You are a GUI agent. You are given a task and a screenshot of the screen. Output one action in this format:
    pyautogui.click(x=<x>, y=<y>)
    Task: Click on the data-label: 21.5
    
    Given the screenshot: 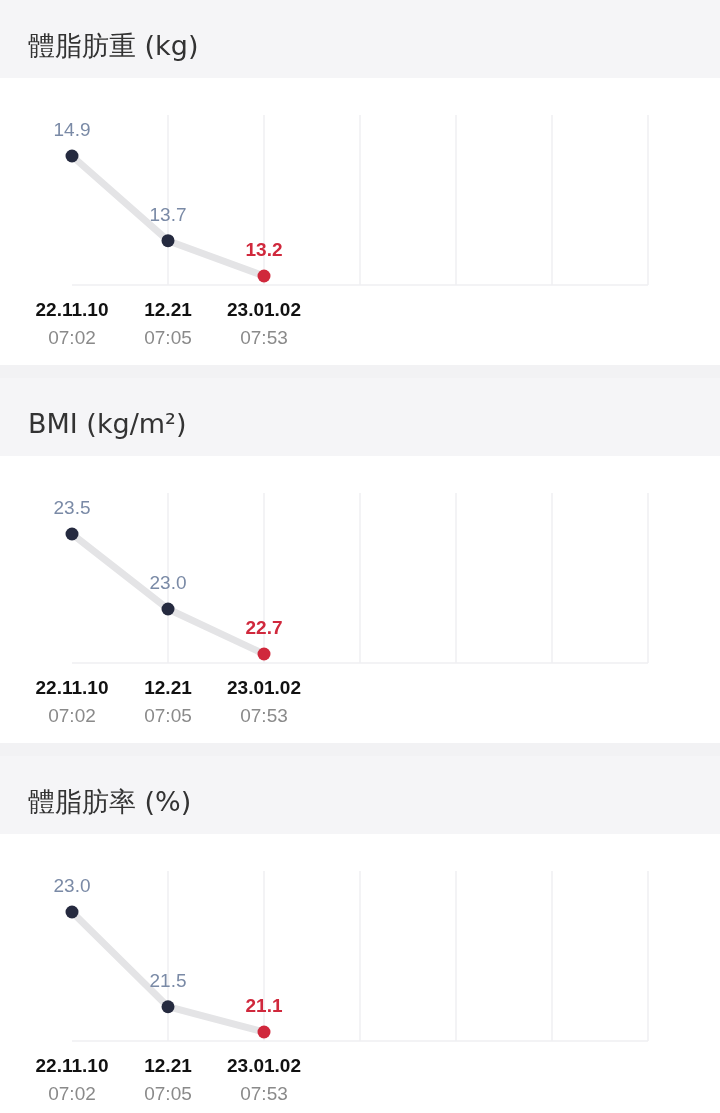 What is the action you would take?
    pyautogui.click(x=168, y=980)
    